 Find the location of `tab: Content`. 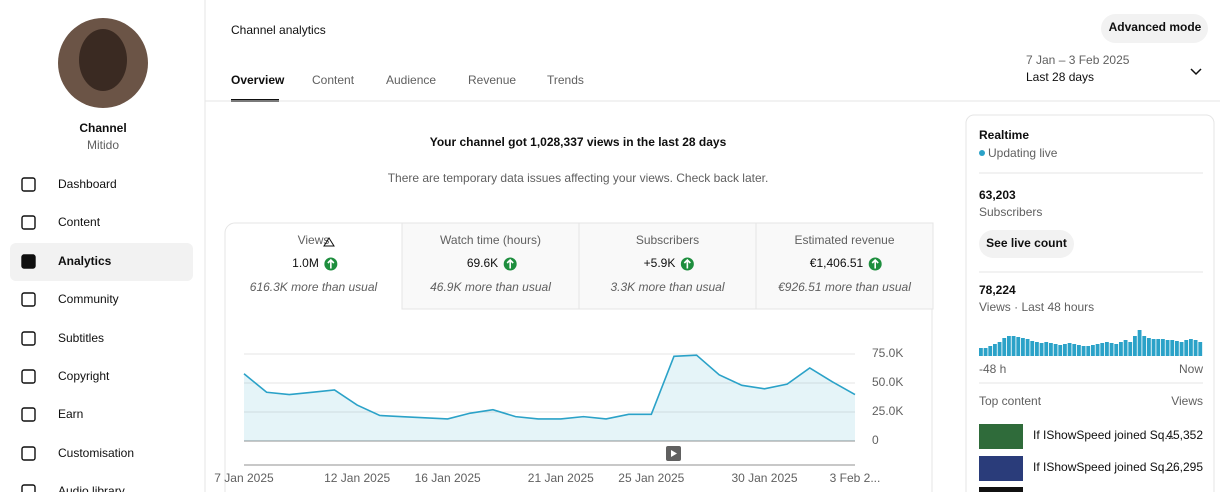

tab: Content is located at coordinates (333, 80).